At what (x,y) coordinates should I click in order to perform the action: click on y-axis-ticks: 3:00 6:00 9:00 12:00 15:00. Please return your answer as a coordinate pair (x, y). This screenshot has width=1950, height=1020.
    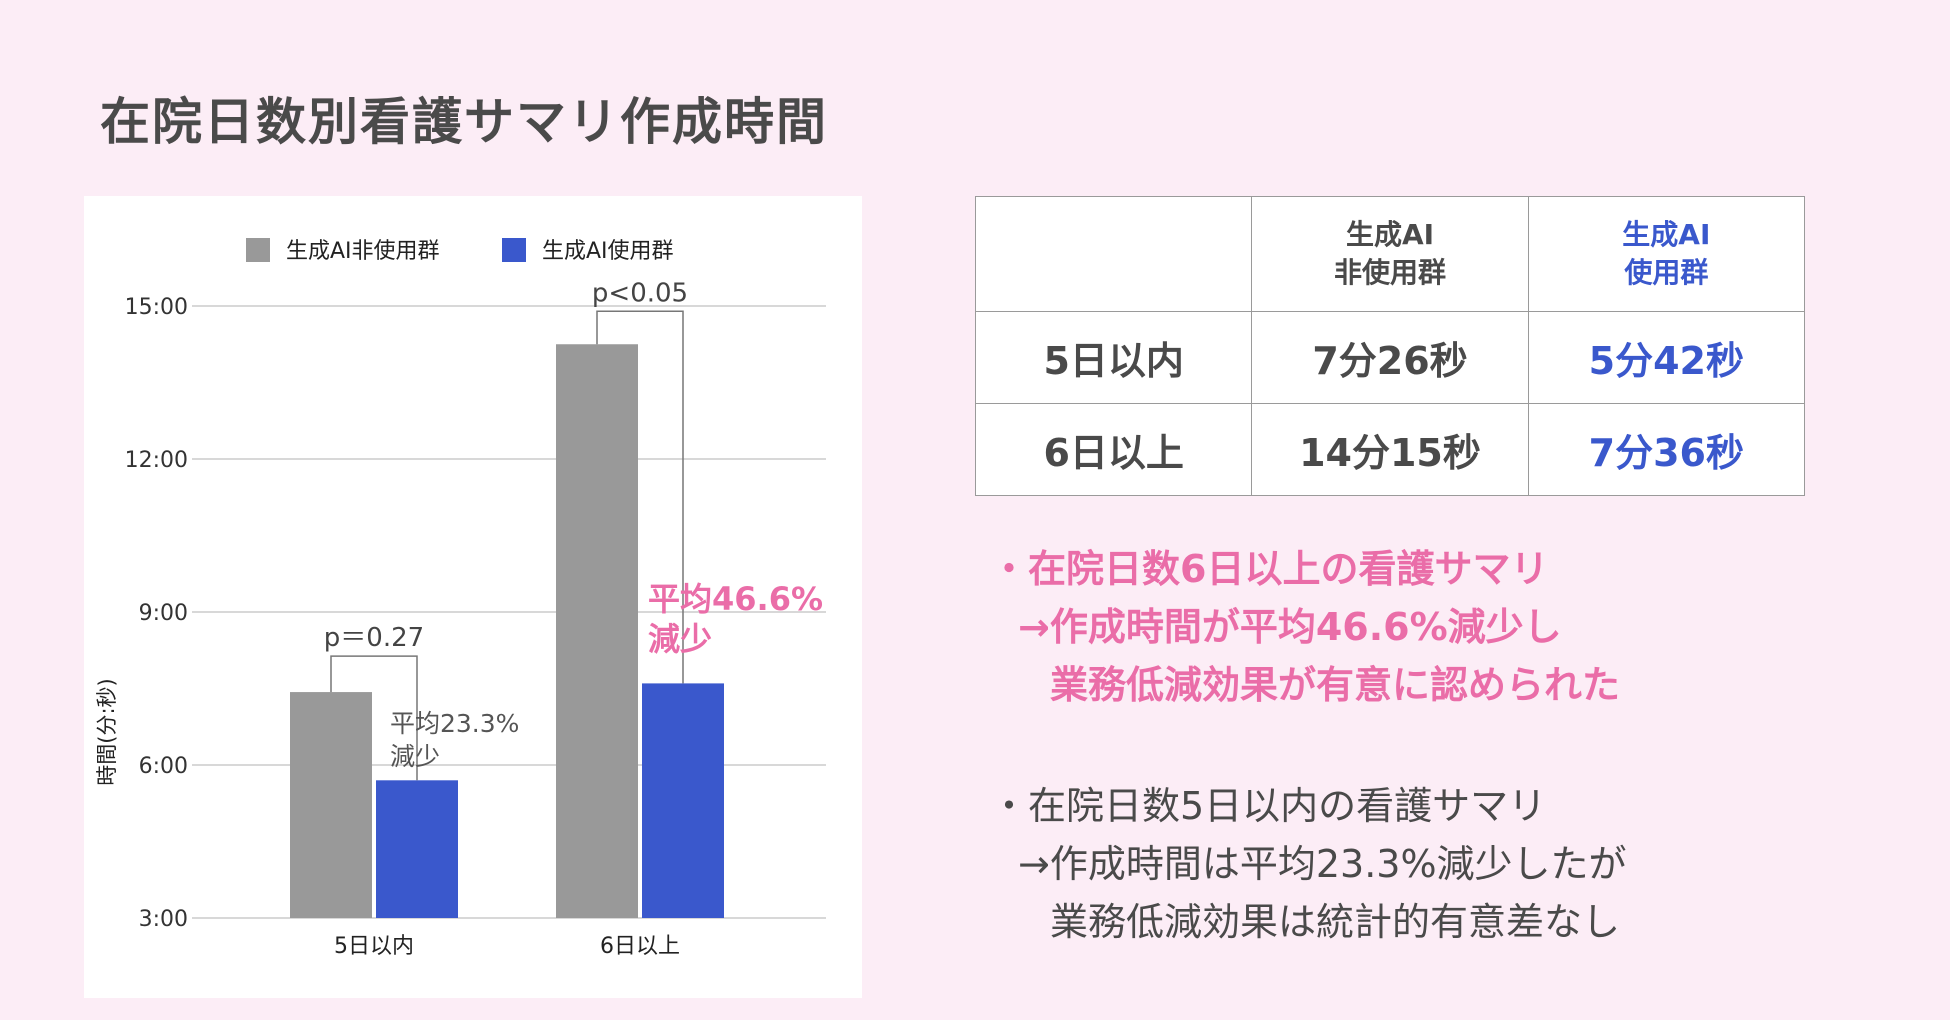
    Looking at the image, I should click on (156, 613).